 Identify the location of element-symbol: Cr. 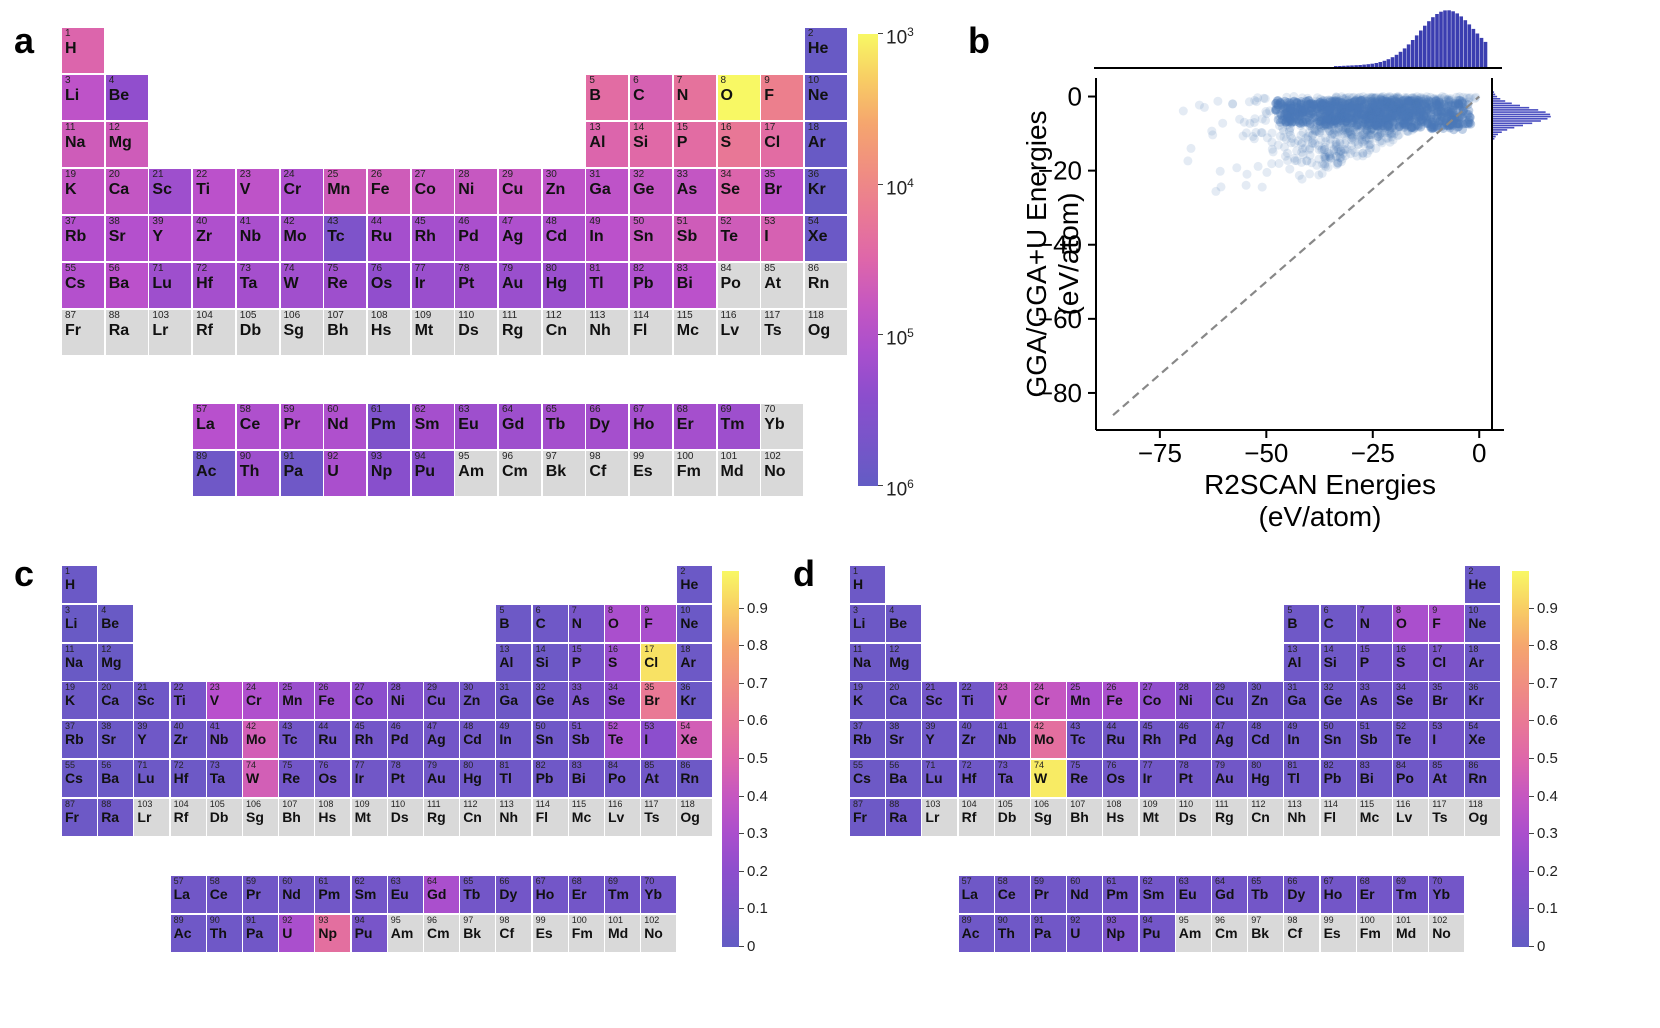
(1042, 700).